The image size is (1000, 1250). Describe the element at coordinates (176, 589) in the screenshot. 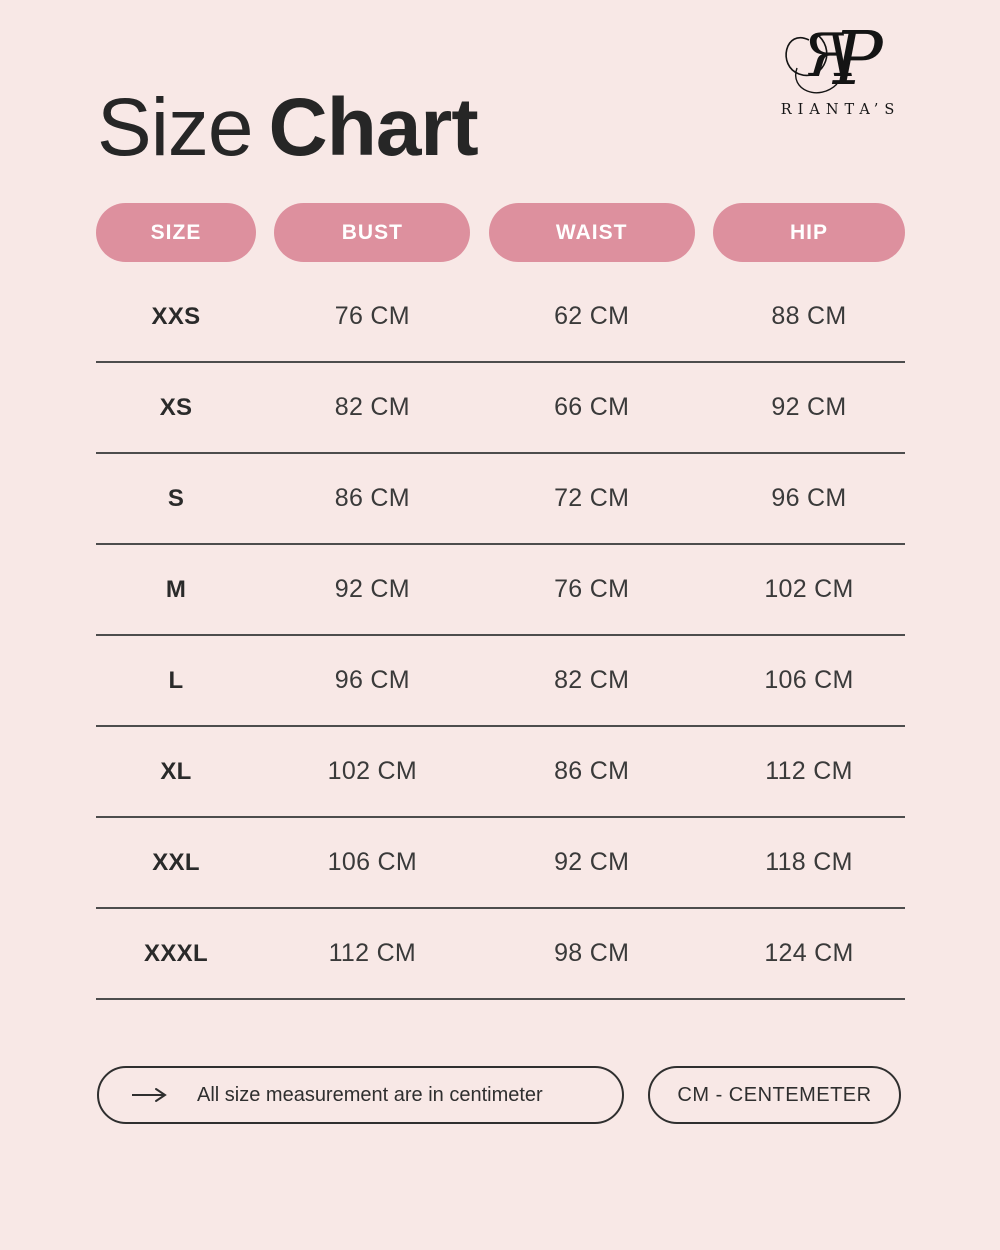

I see `size-label: M` at that location.